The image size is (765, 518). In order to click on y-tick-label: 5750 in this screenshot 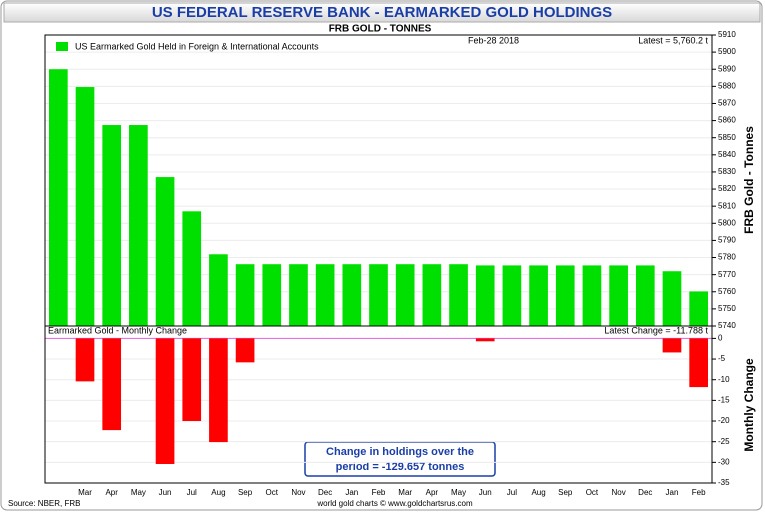, I will do `click(727, 308)`.